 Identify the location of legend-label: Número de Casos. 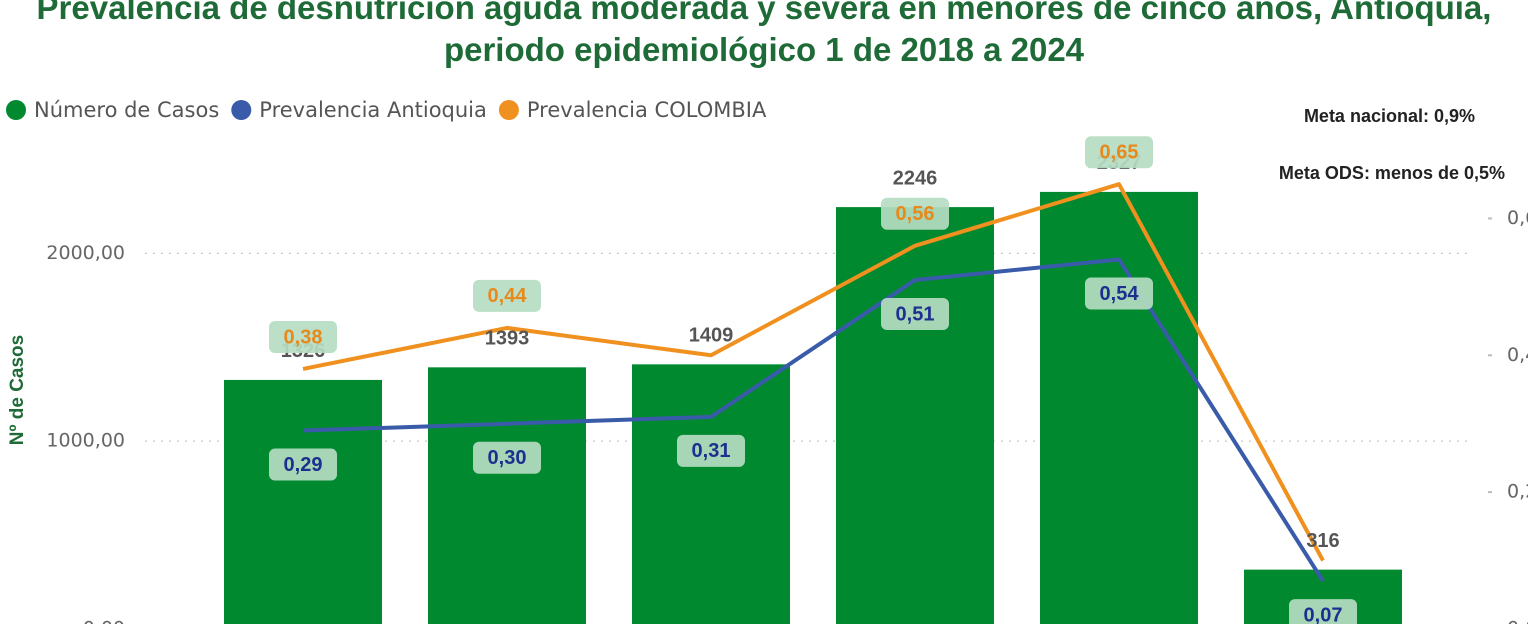
(126, 110).